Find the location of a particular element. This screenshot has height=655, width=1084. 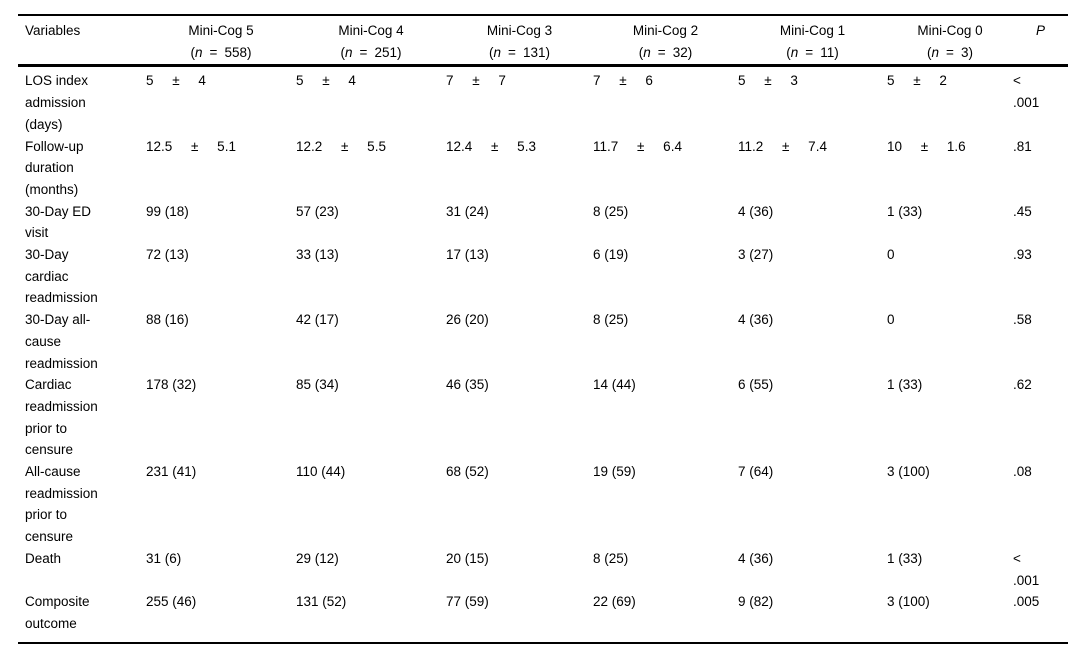

value-cell: 10 ± 1.6 is located at coordinates (926, 146).